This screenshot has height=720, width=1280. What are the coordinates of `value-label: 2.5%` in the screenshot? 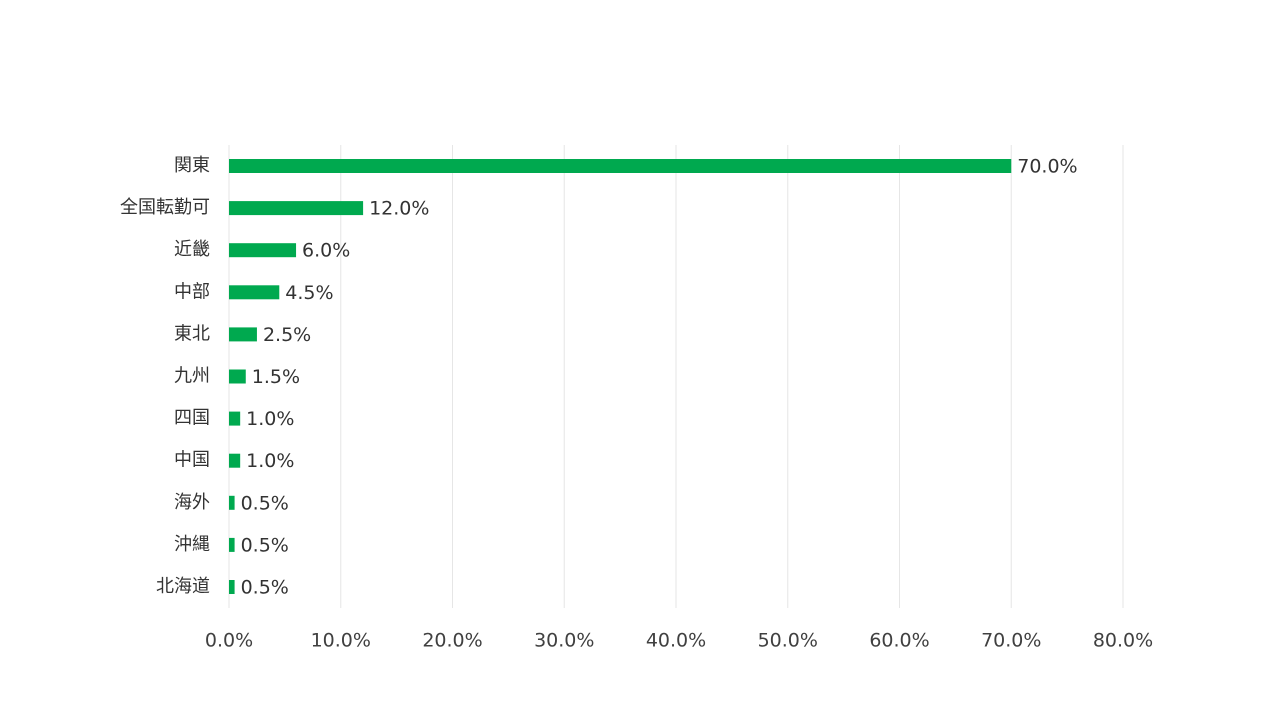 It's located at (287, 335).